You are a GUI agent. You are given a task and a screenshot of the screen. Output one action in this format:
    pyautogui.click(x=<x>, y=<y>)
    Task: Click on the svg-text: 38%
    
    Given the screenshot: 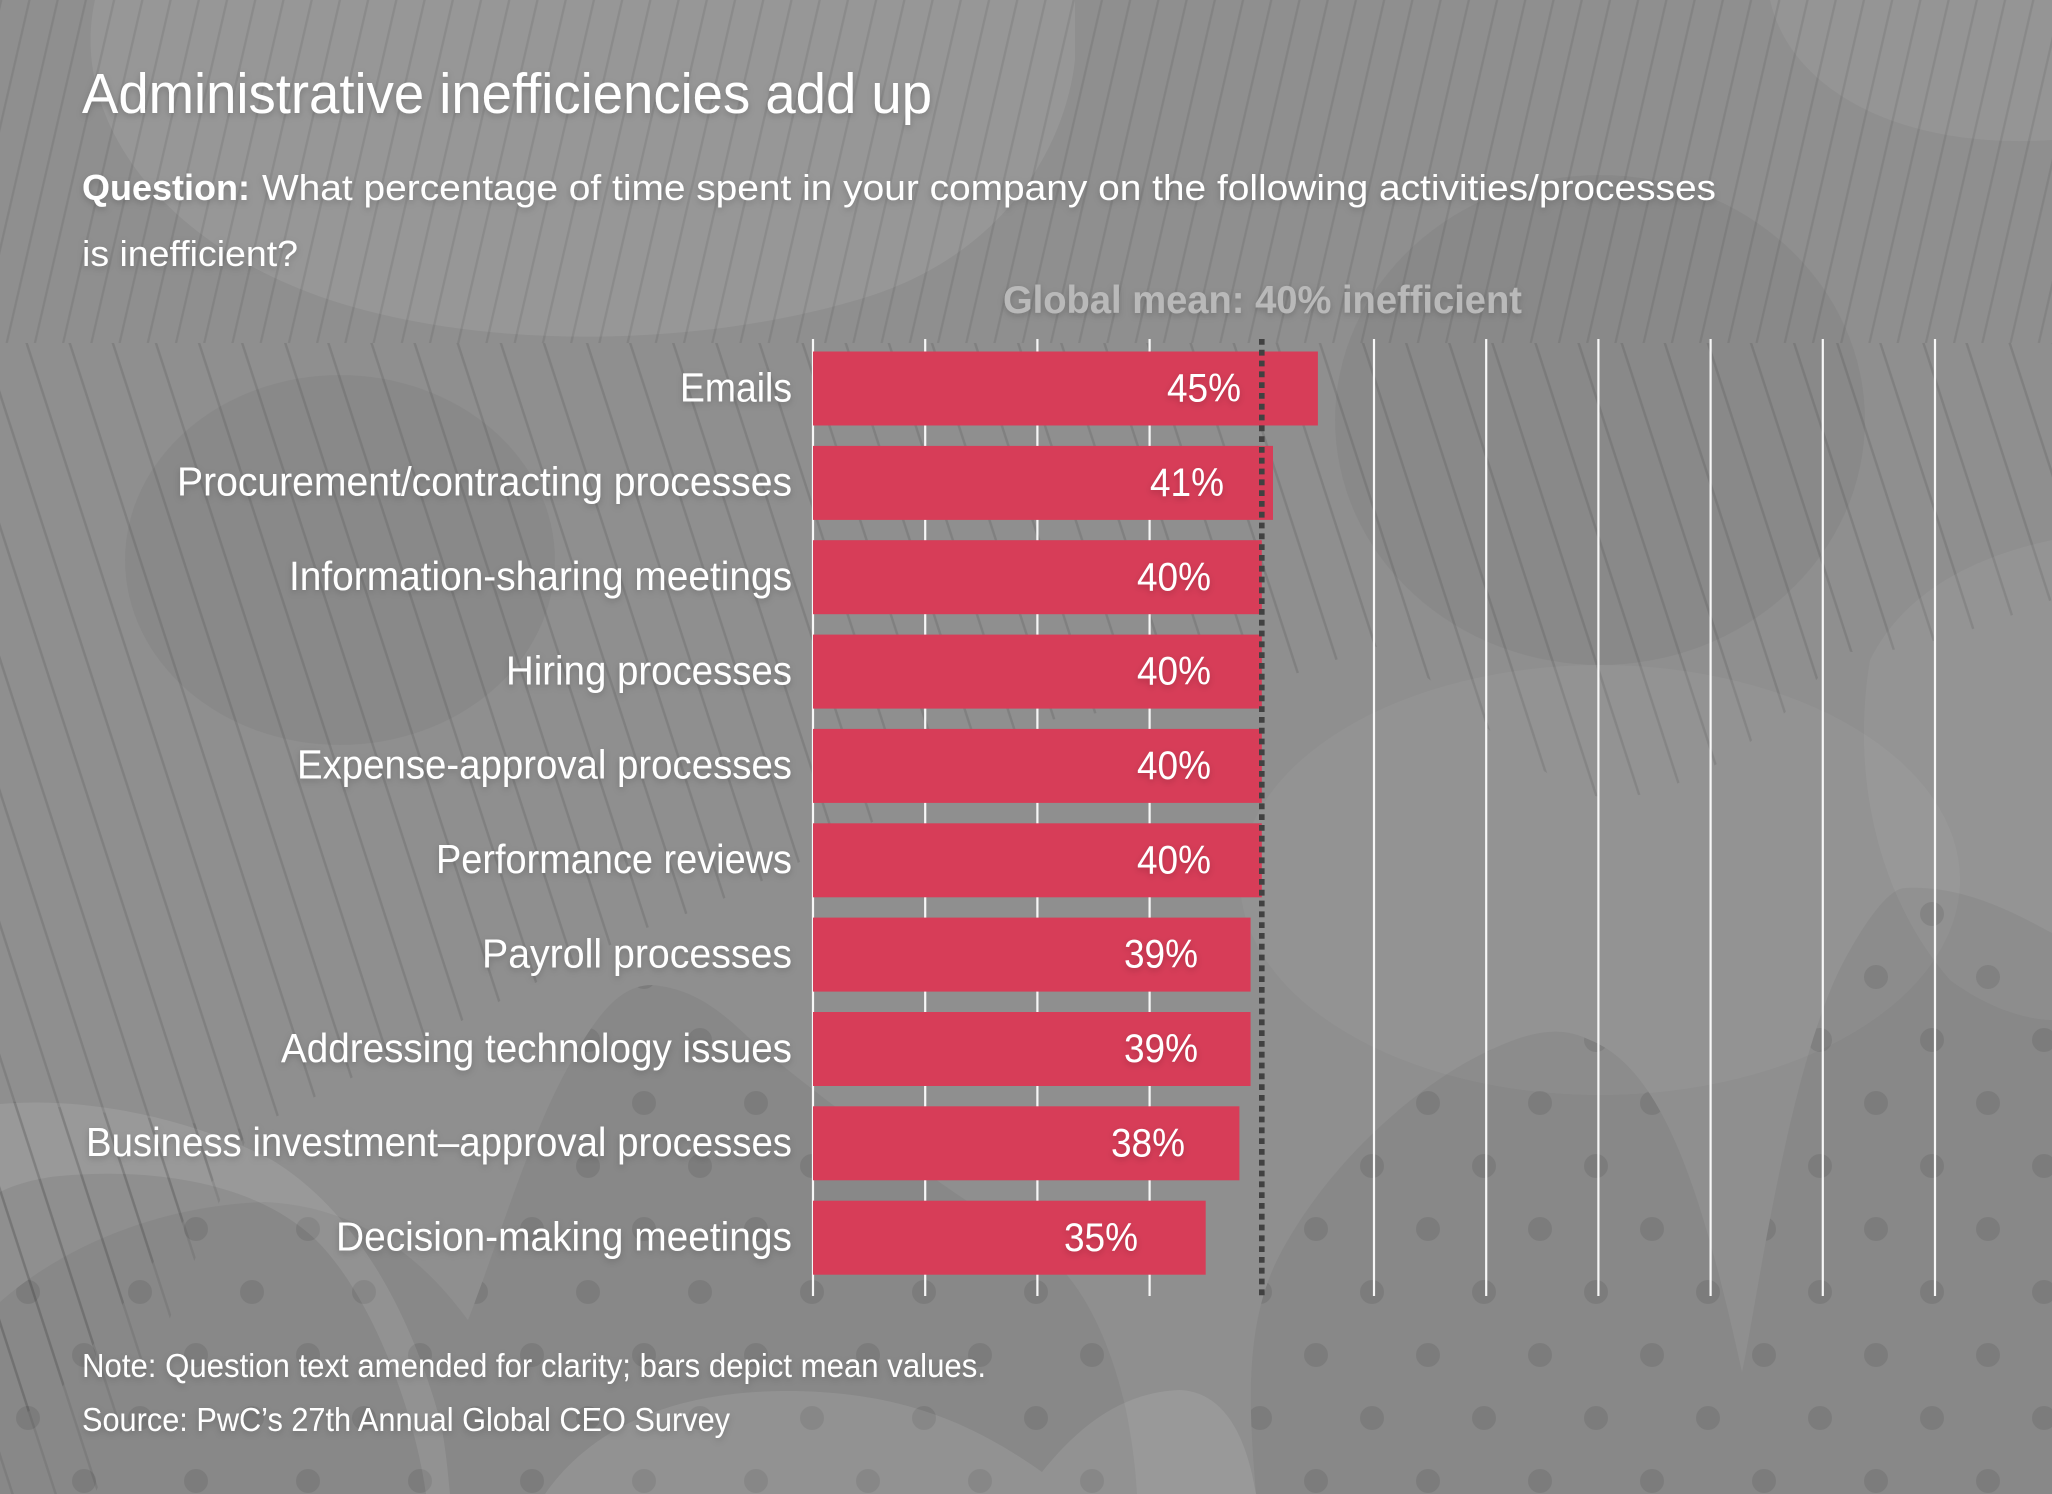 What is the action you would take?
    pyautogui.click(x=1148, y=1143)
    